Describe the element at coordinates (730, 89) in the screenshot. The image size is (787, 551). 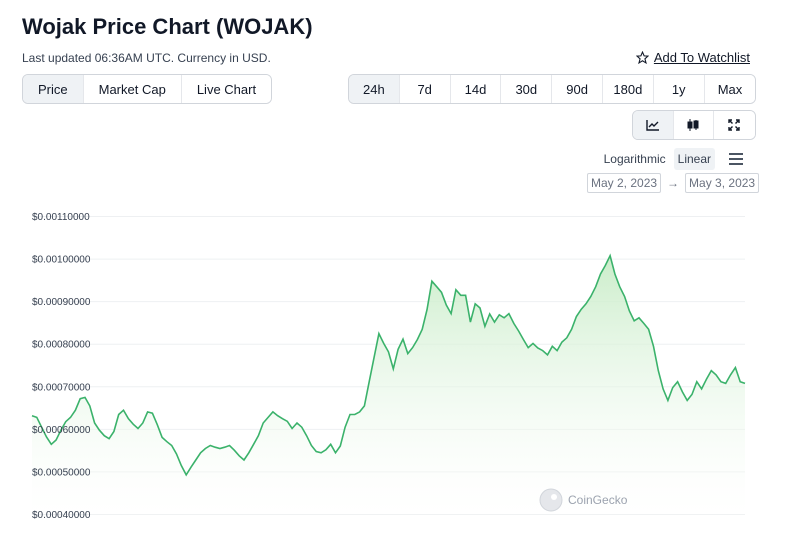
I see `range-max: Max` at that location.